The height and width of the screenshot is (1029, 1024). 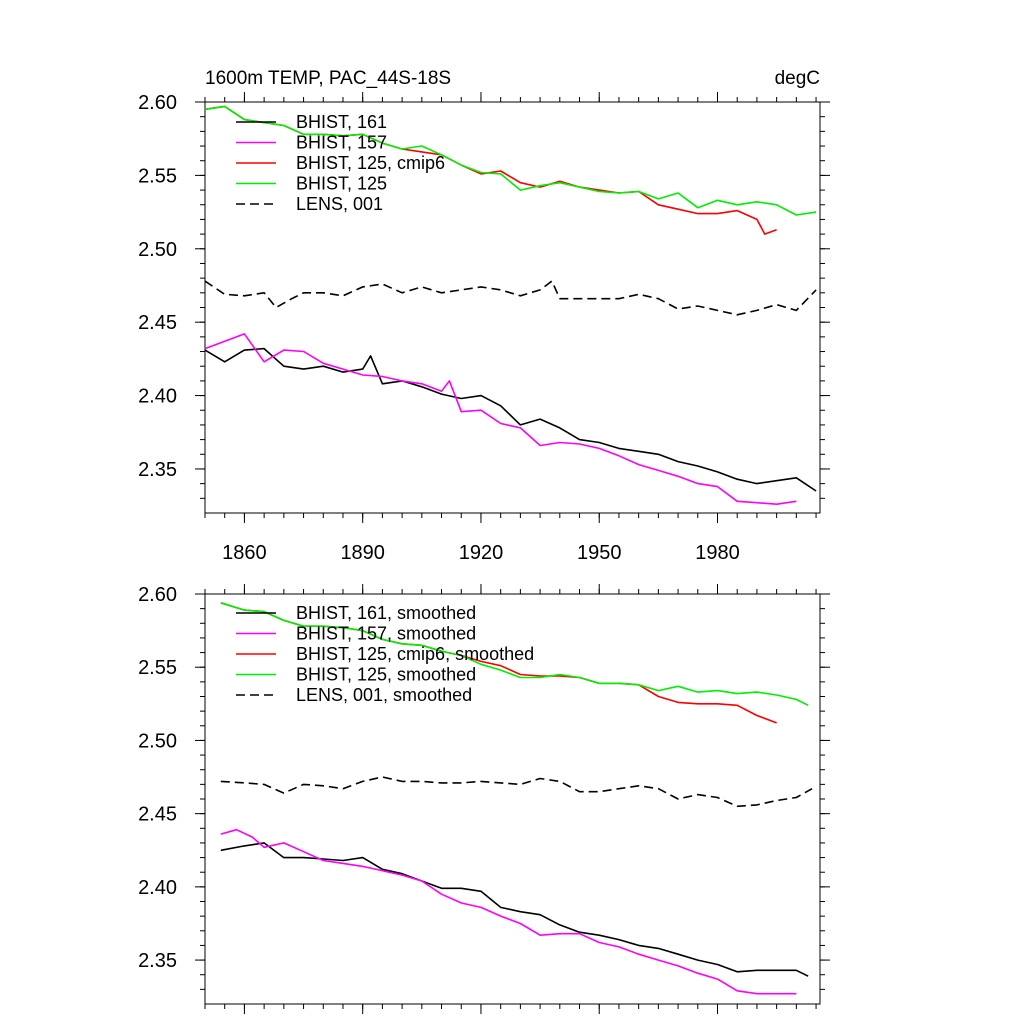 I want to click on chart-title: 1600m TEMP, PAC_44S-18S, so click(x=328, y=78).